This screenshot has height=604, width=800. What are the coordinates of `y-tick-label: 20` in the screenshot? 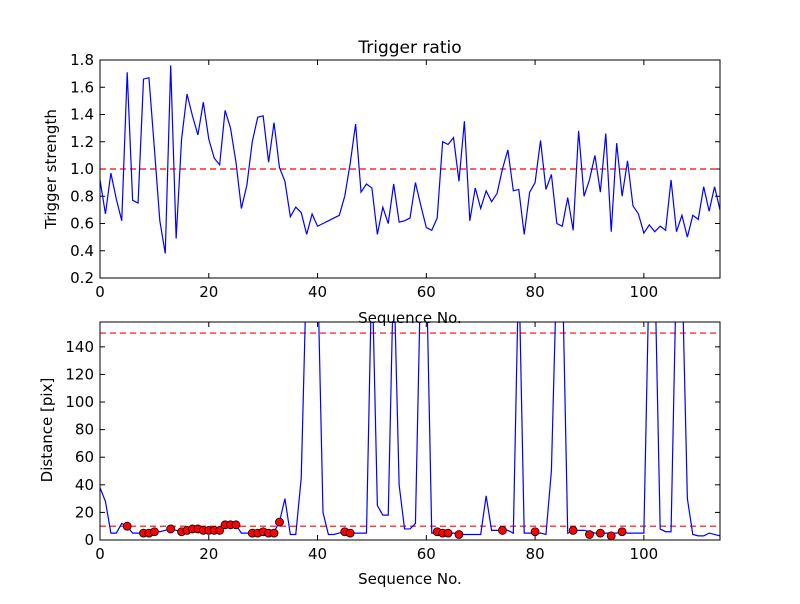 It's located at (84, 512).